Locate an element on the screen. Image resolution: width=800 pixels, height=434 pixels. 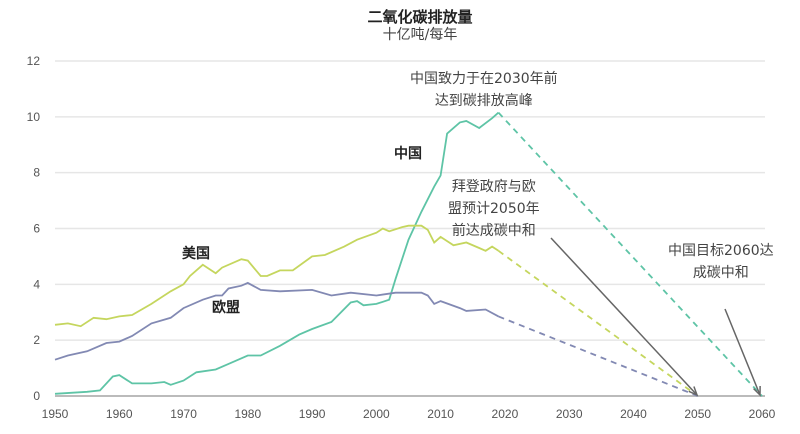
y-tick-label: 8 is located at coordinates (36, 173).